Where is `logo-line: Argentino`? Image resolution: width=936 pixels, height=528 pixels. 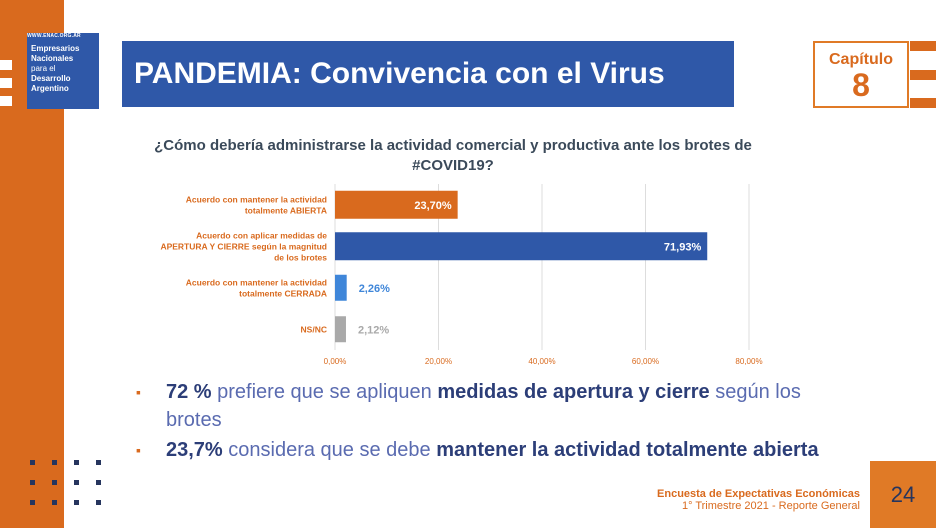 logo-line: Argentino is located at coordinates (50, 88).